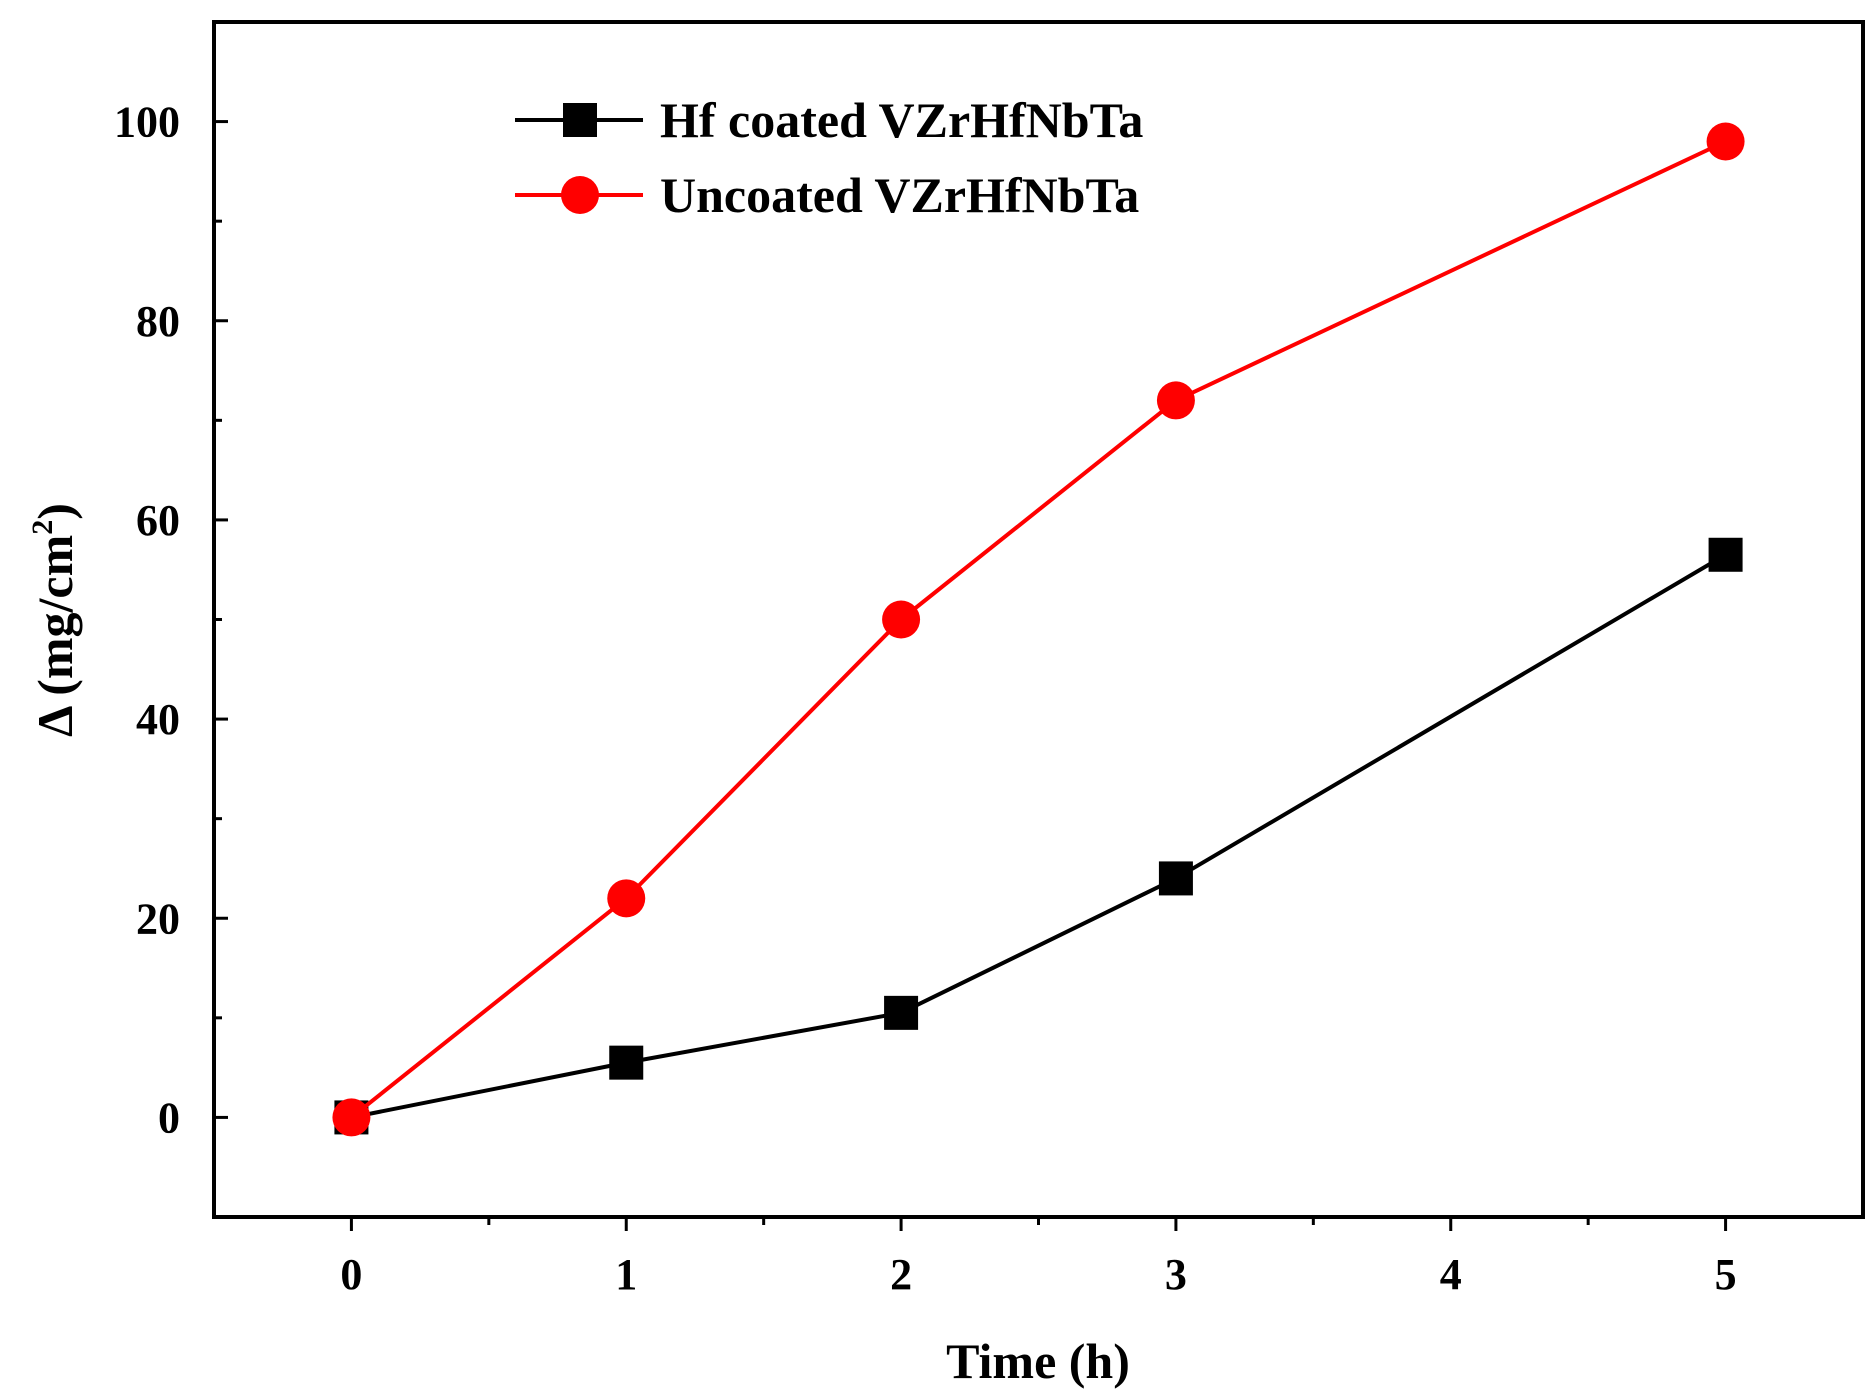 Image resolution: width=1874 pixels, height=1396 pixels. I want to click on y-axis-title: Δ (mg/cm2), so click(54, 620).